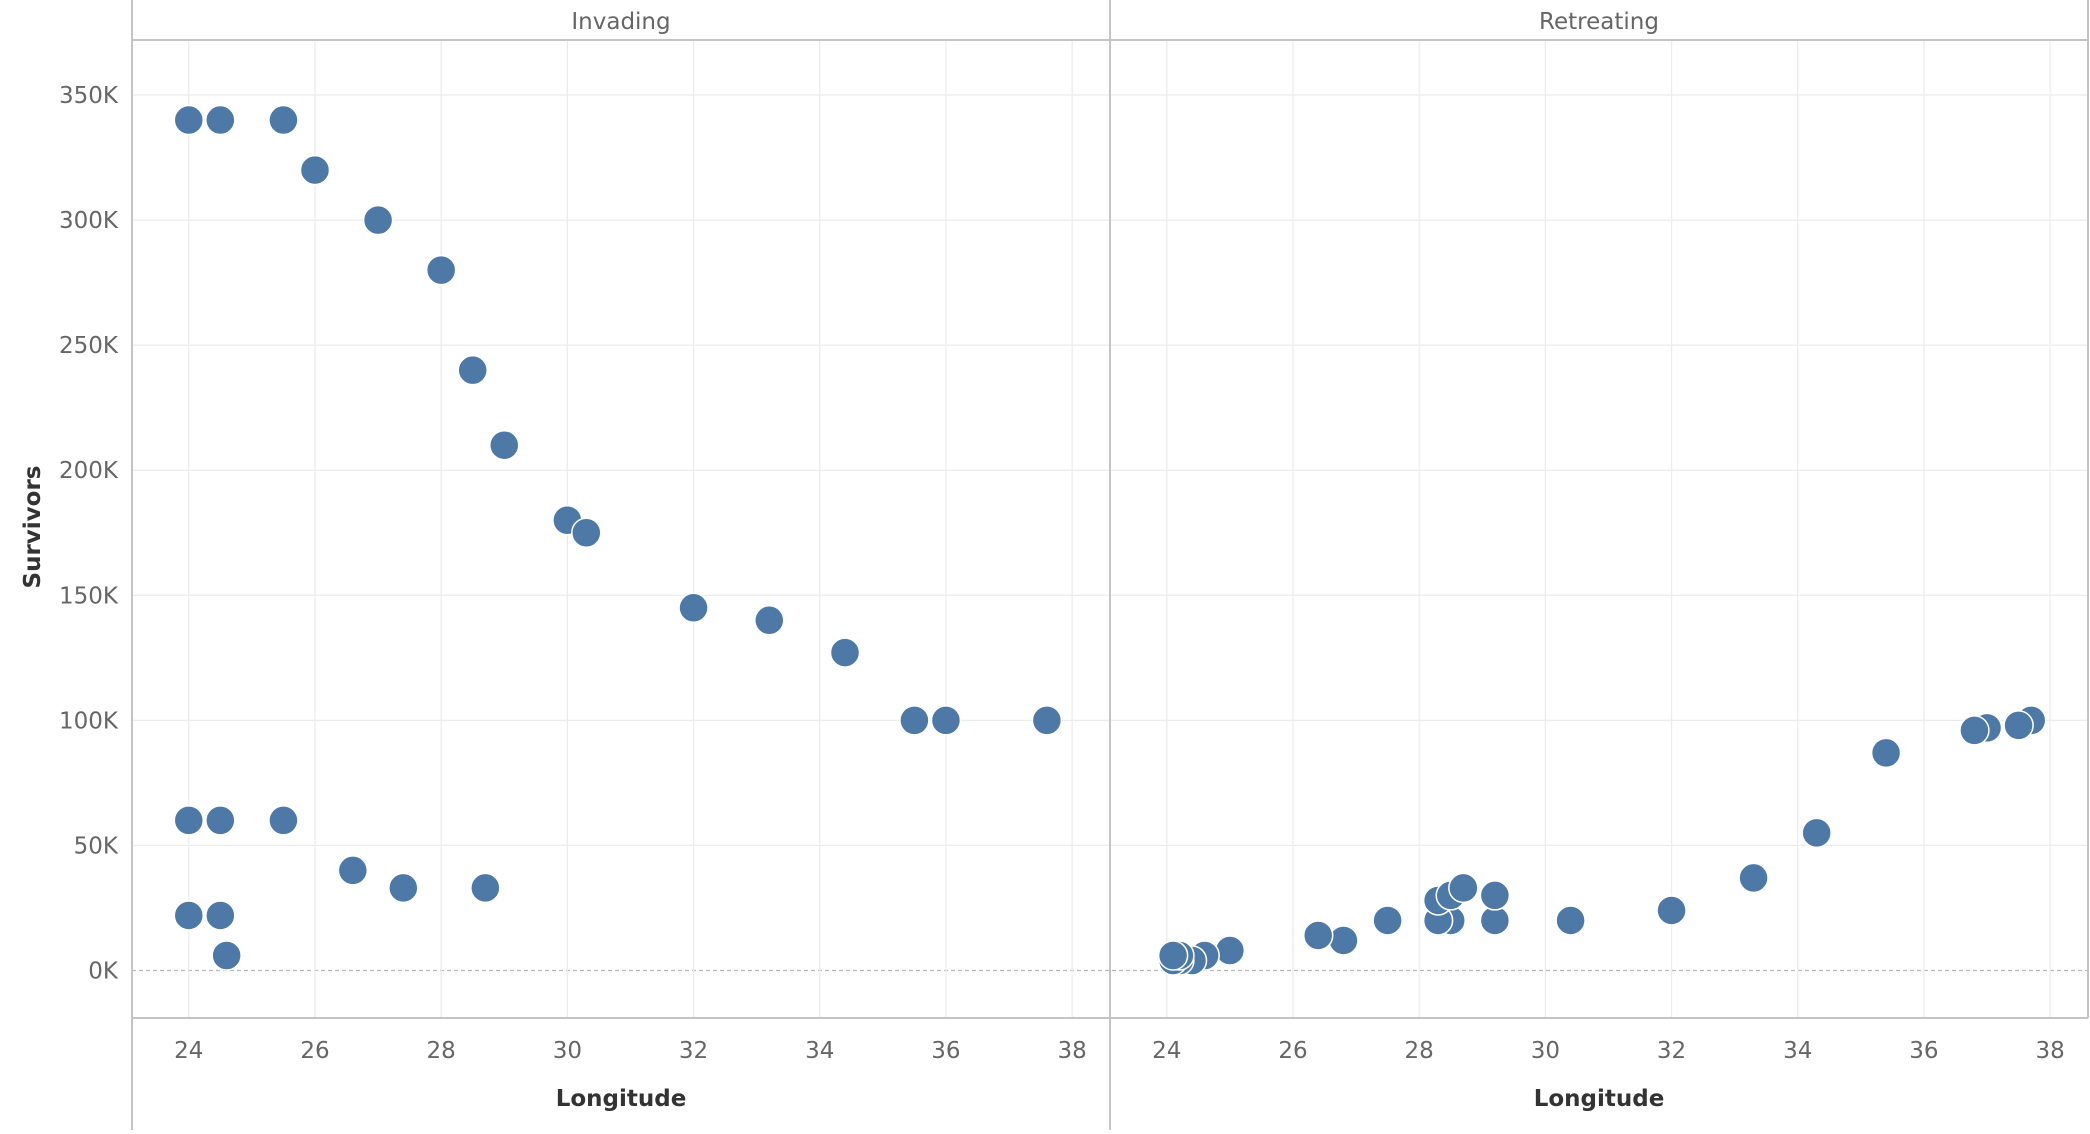  Describe the element at coordinates (1599, 22) in the screenshot. I see `facet-label: Retreating` at that location.